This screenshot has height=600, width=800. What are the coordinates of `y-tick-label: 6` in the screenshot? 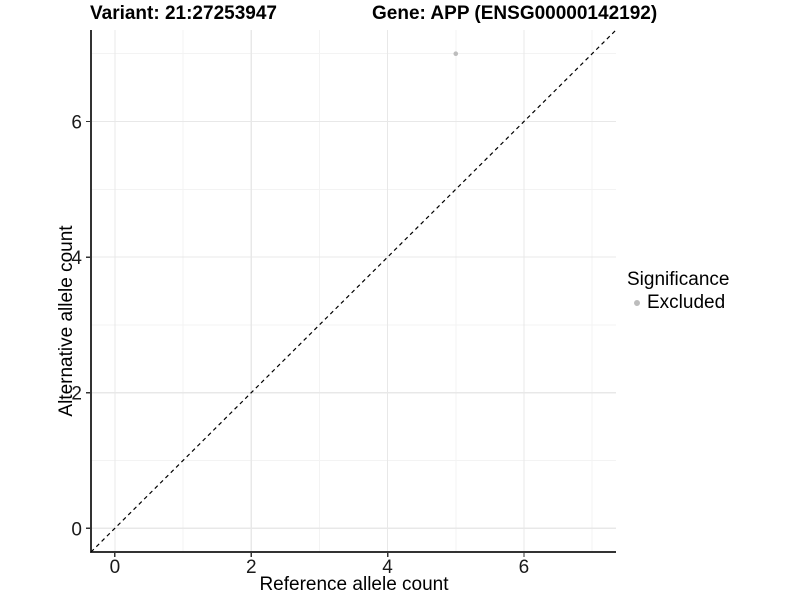 It's located at (76, 123).